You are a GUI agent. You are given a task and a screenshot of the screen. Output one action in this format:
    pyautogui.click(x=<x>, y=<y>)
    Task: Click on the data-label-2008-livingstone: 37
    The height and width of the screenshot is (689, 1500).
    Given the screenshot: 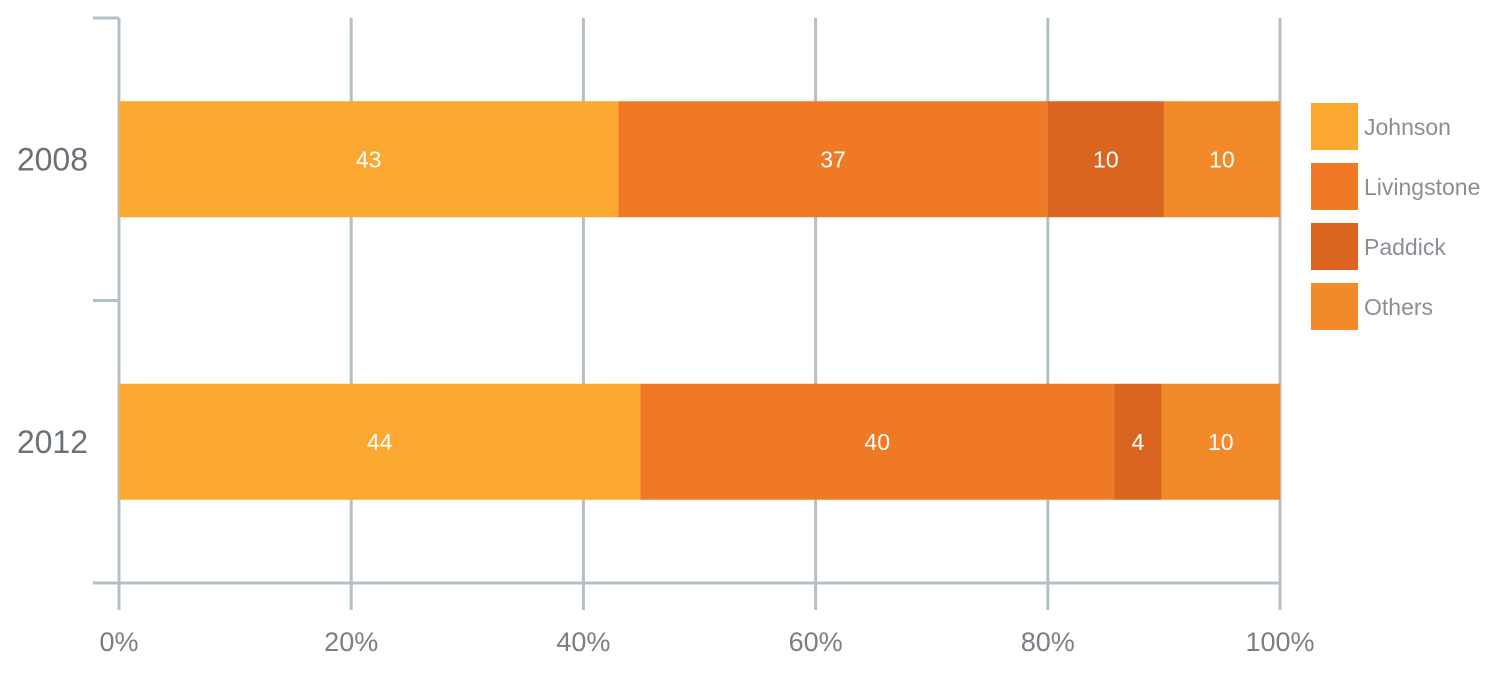 What is the action you would take?
    pyautogui.click(x=833, y=159)
    